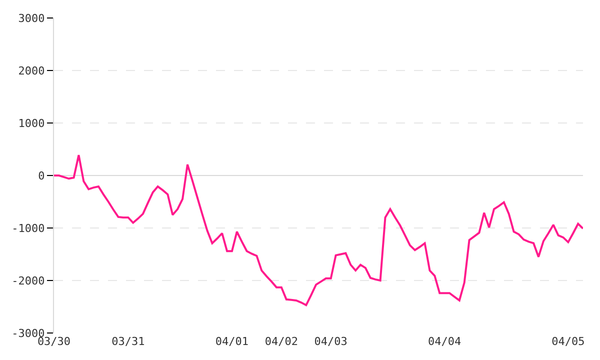  What do you see at coordinates (28, 281) in the screenshot?
I see `y-tick-label: -2000` at bounding box center [28, 281].